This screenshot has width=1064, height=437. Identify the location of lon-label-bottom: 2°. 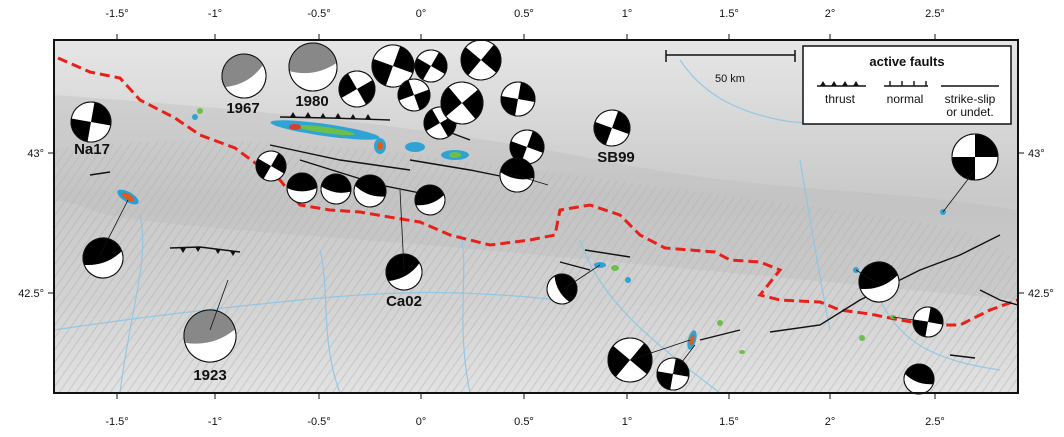
(830, 422).